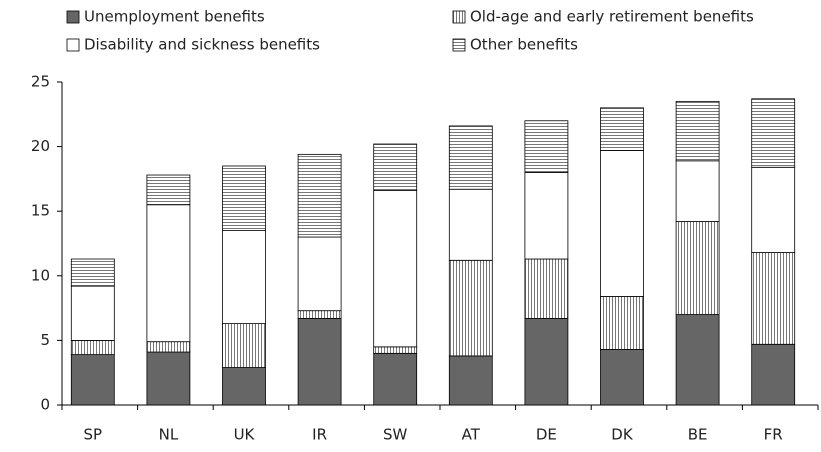 This screenshot has height=452, width=821. What do you see at coordinates (93, 435) in the screenshot?
I see `x-tick-label: SP` at bounding box center [93, 435].